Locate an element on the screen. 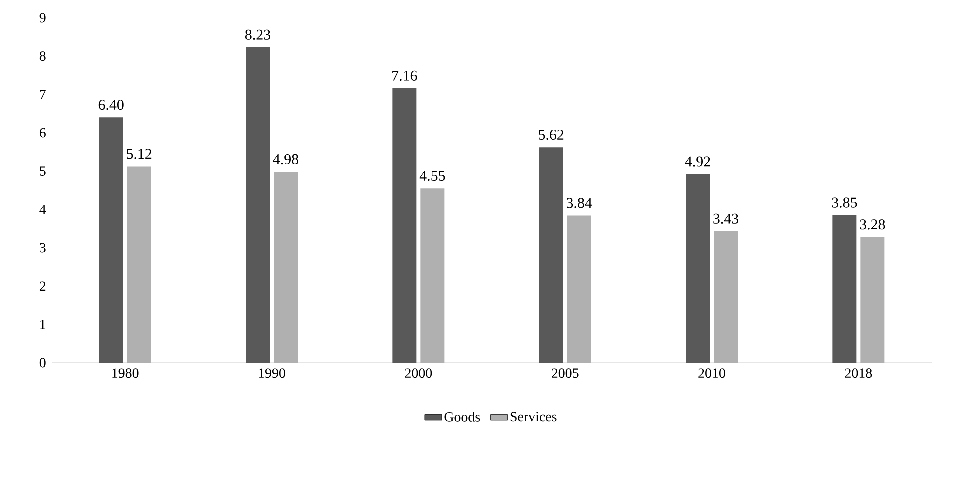  x-tick-label: 1980 is located at coordinates (125, 373).